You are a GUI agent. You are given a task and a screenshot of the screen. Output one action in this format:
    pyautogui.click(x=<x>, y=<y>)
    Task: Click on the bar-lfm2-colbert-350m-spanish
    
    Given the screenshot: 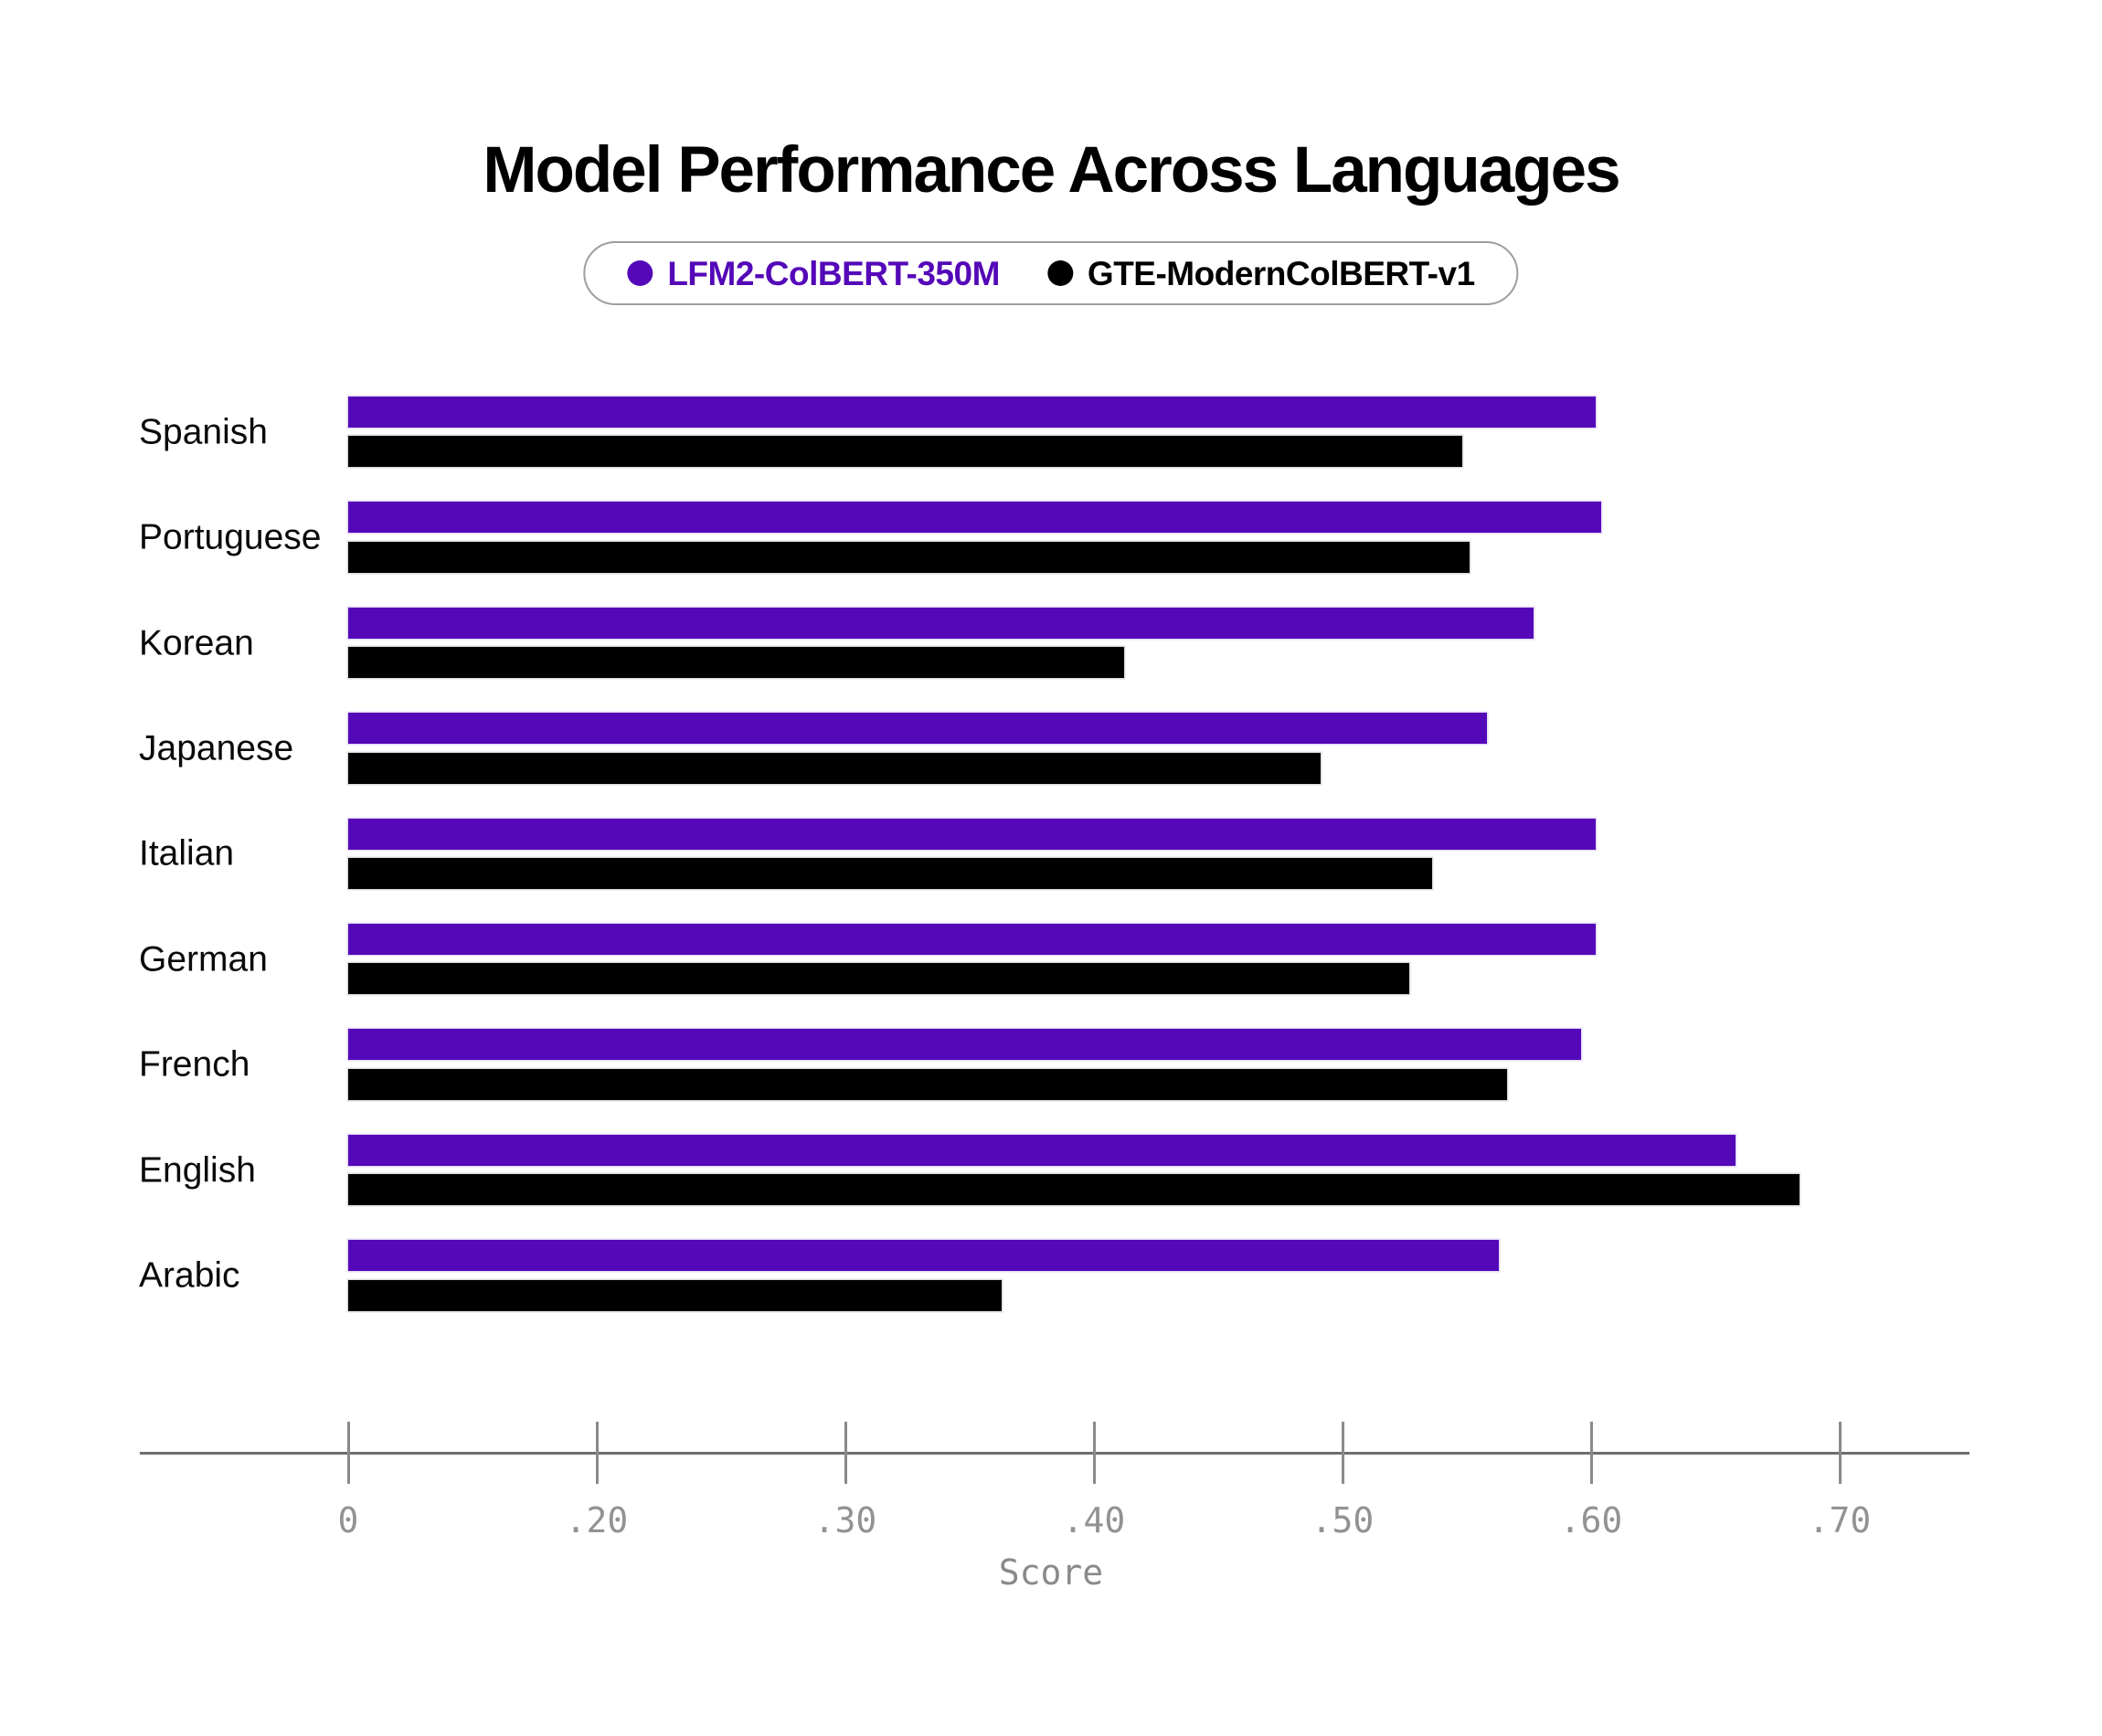 What is the action you would take?
    pyautogui.click(x=972, y=412)
    